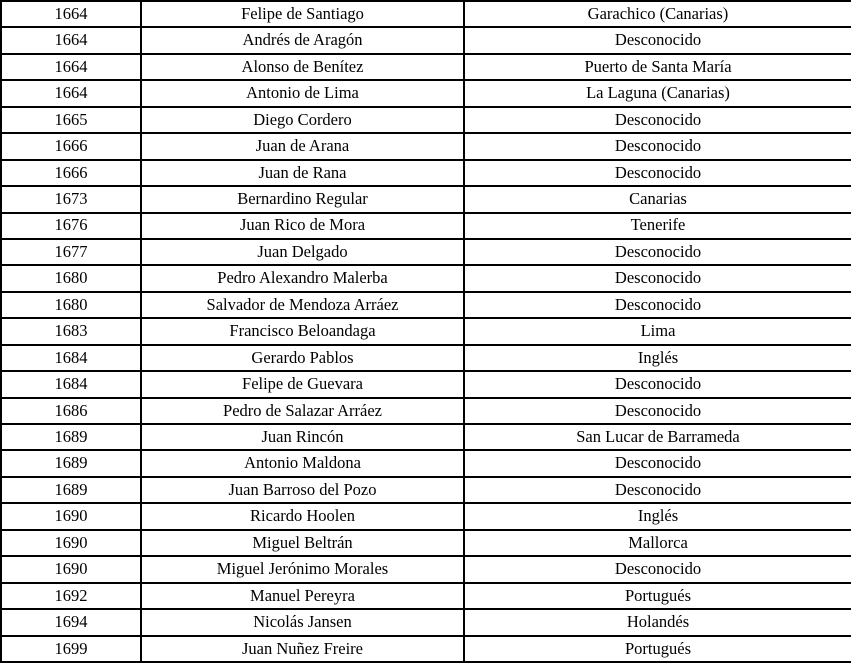 The image size is (851, 663). I want to click on name-cell: Antonio Maldona, so click(302, 463).